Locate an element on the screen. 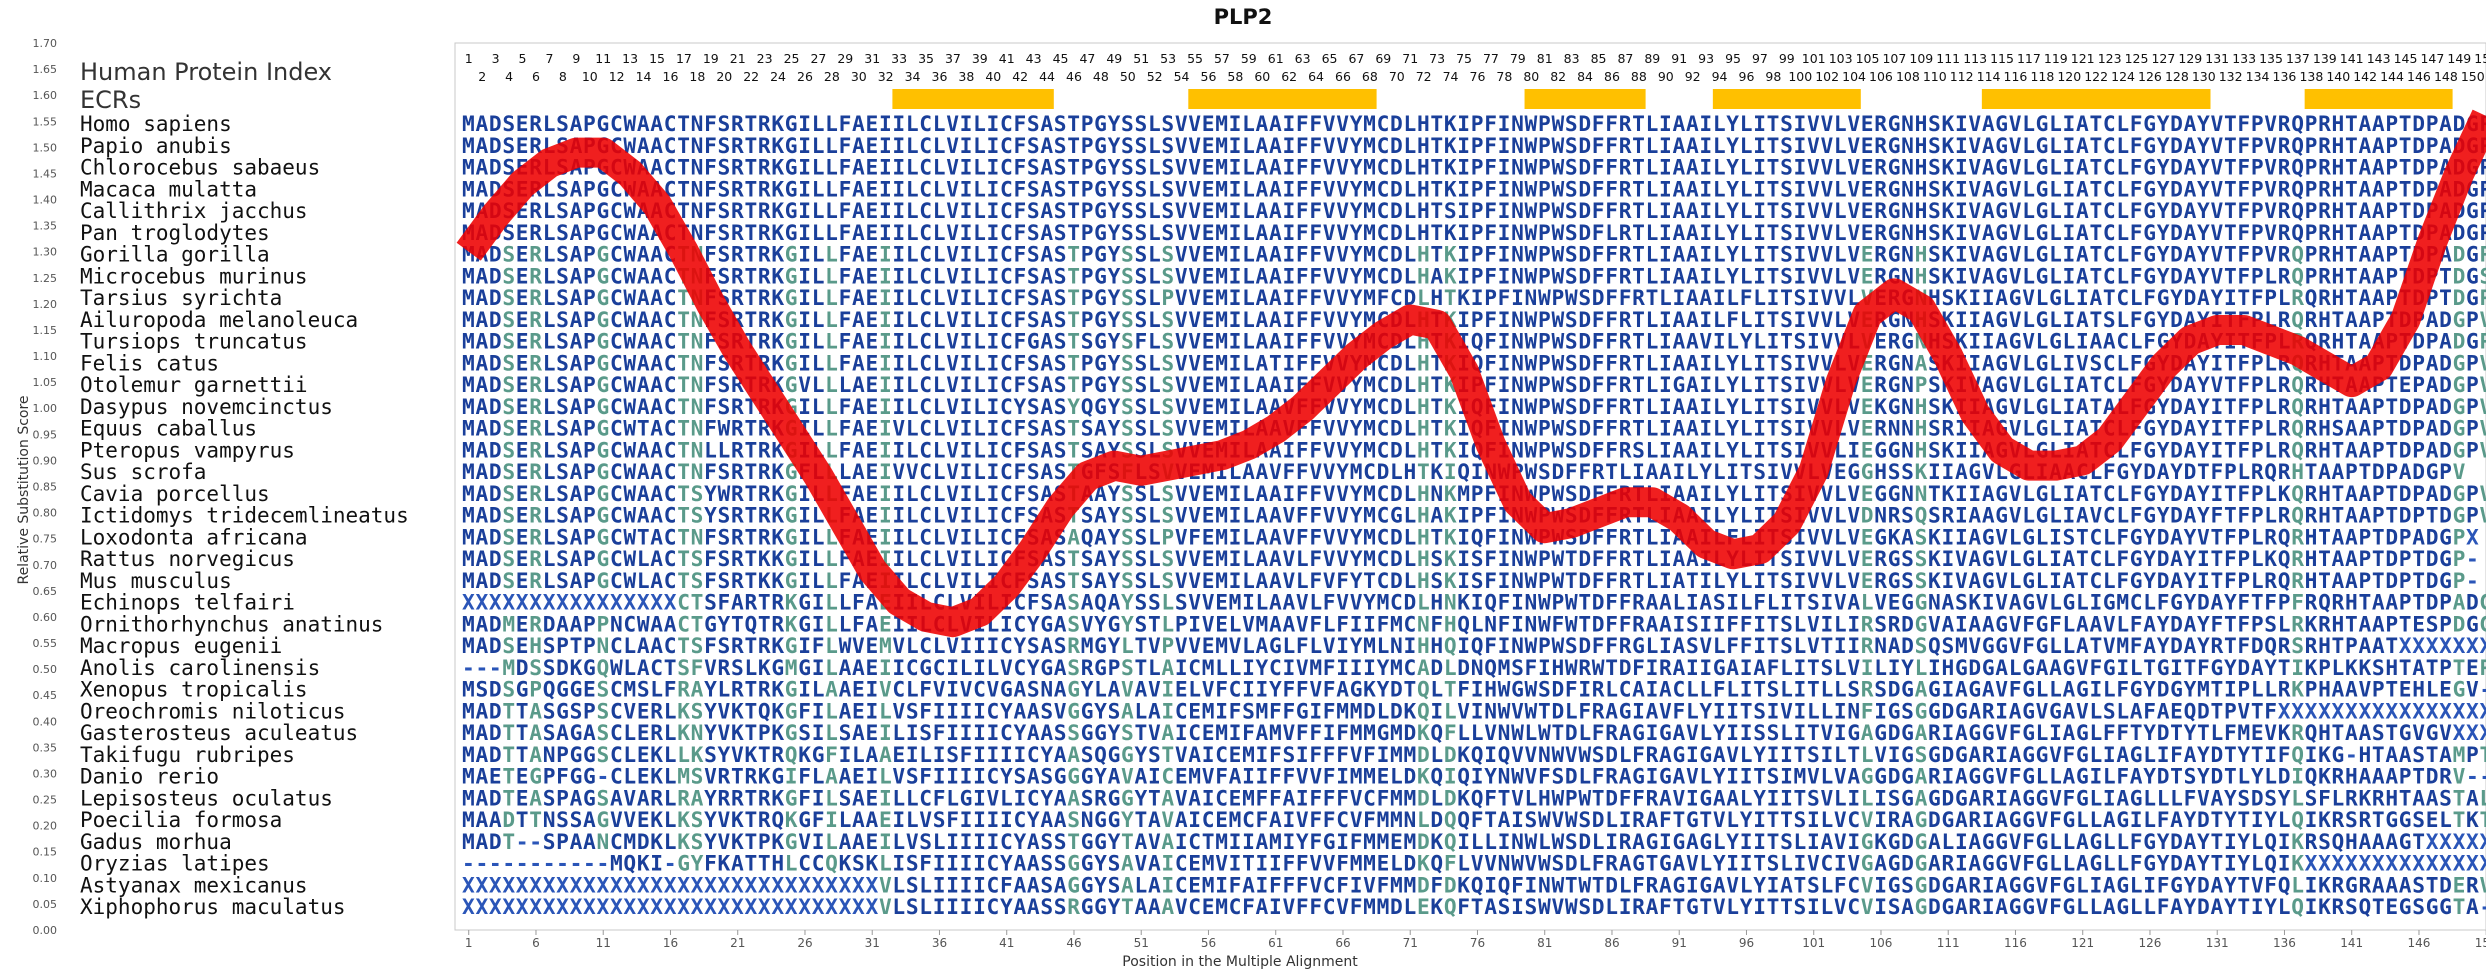 Image resolution: width=2486 pixels, height=975 pixels. index-number: 137 is located at coordinates (2298, 58).